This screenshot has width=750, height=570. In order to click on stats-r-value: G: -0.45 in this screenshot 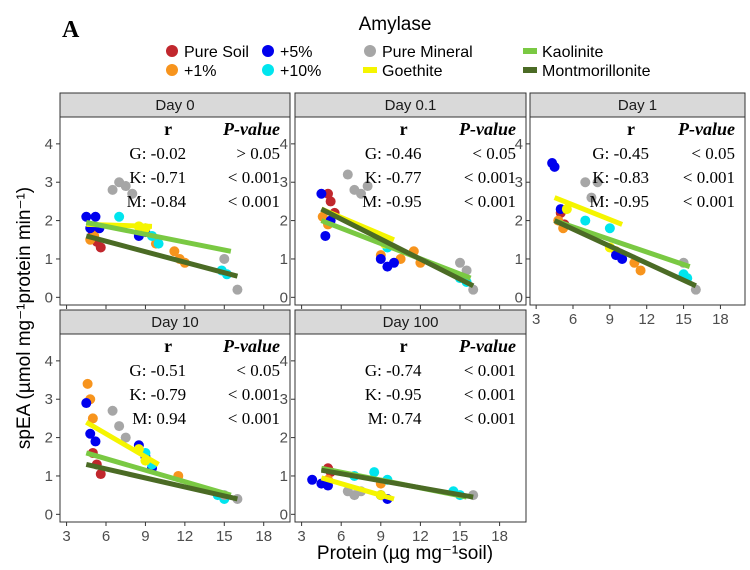, I will do `click(620, 153)`.